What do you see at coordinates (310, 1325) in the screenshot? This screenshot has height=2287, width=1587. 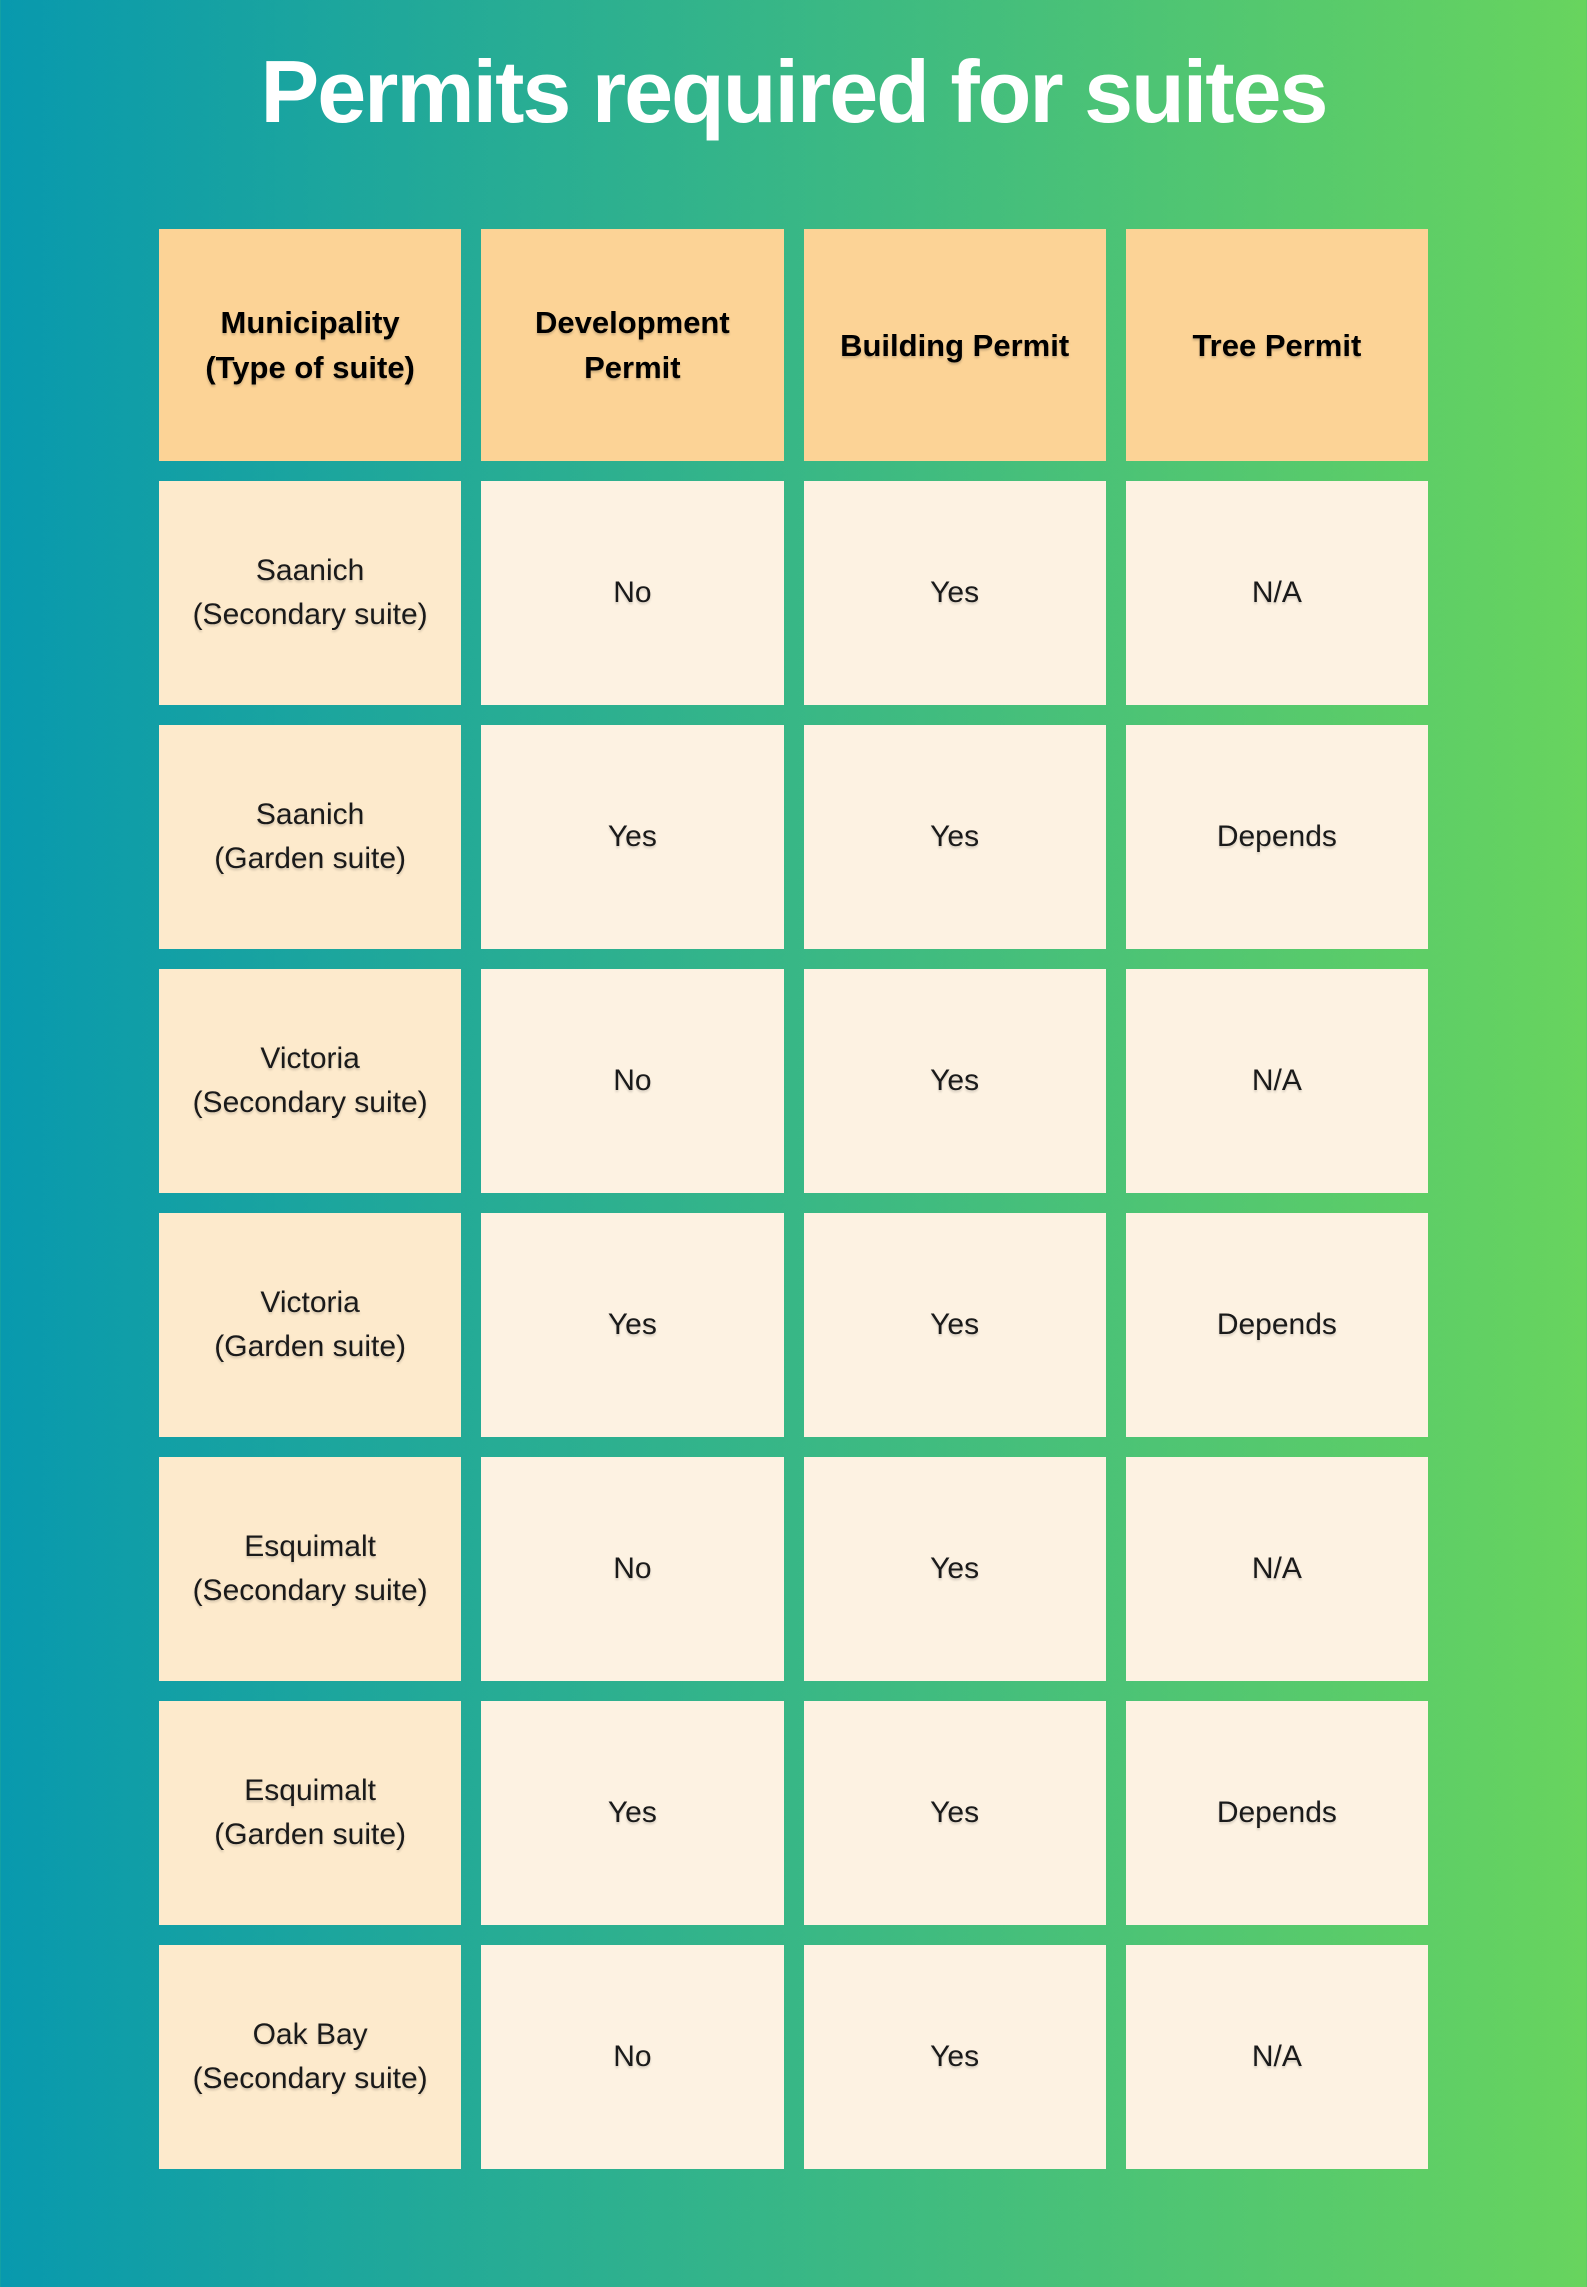 I see `row-label-victoria-garden: Victoria (Garden suite)` at bounding box center [310, 1325].